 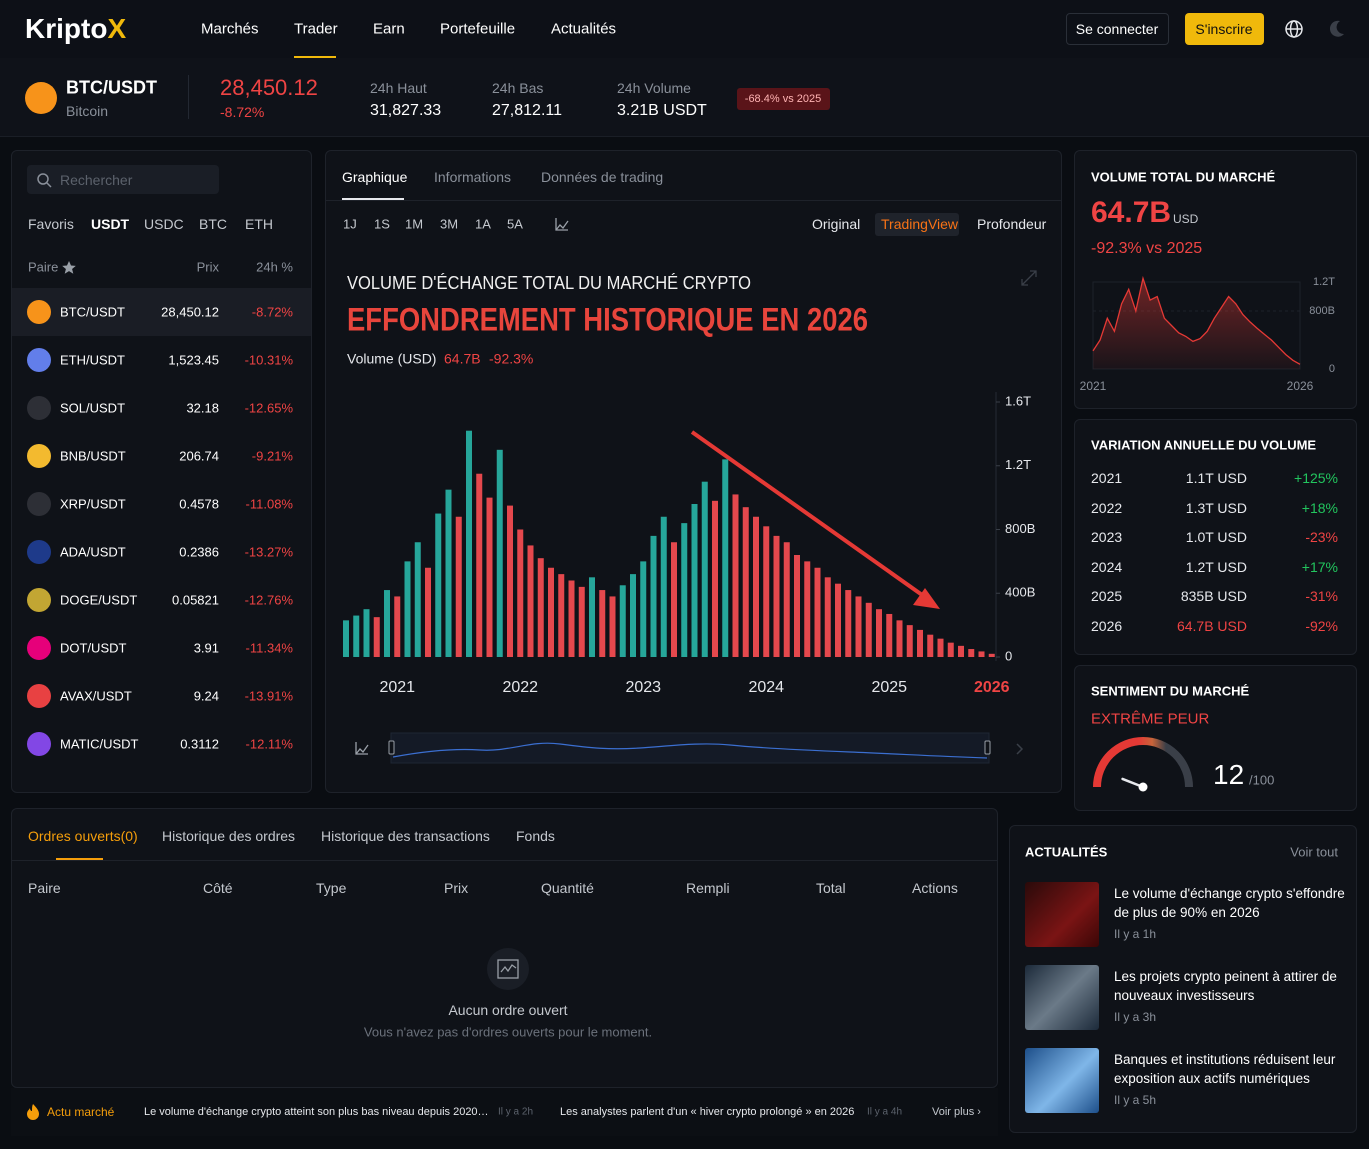 I want to click on logo: KriptoX, so click(x=75, y=29).